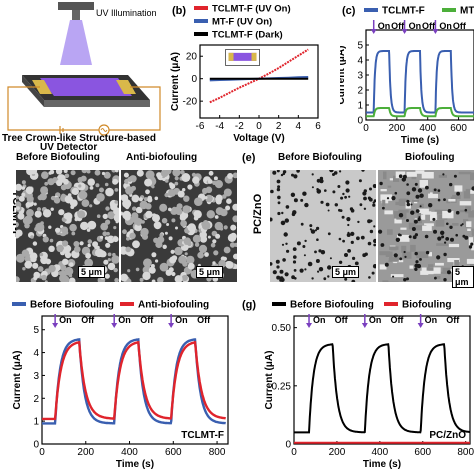  Describe the element at coordinates (382, 380) in the screenshot. I see `plot-frame` at that location.